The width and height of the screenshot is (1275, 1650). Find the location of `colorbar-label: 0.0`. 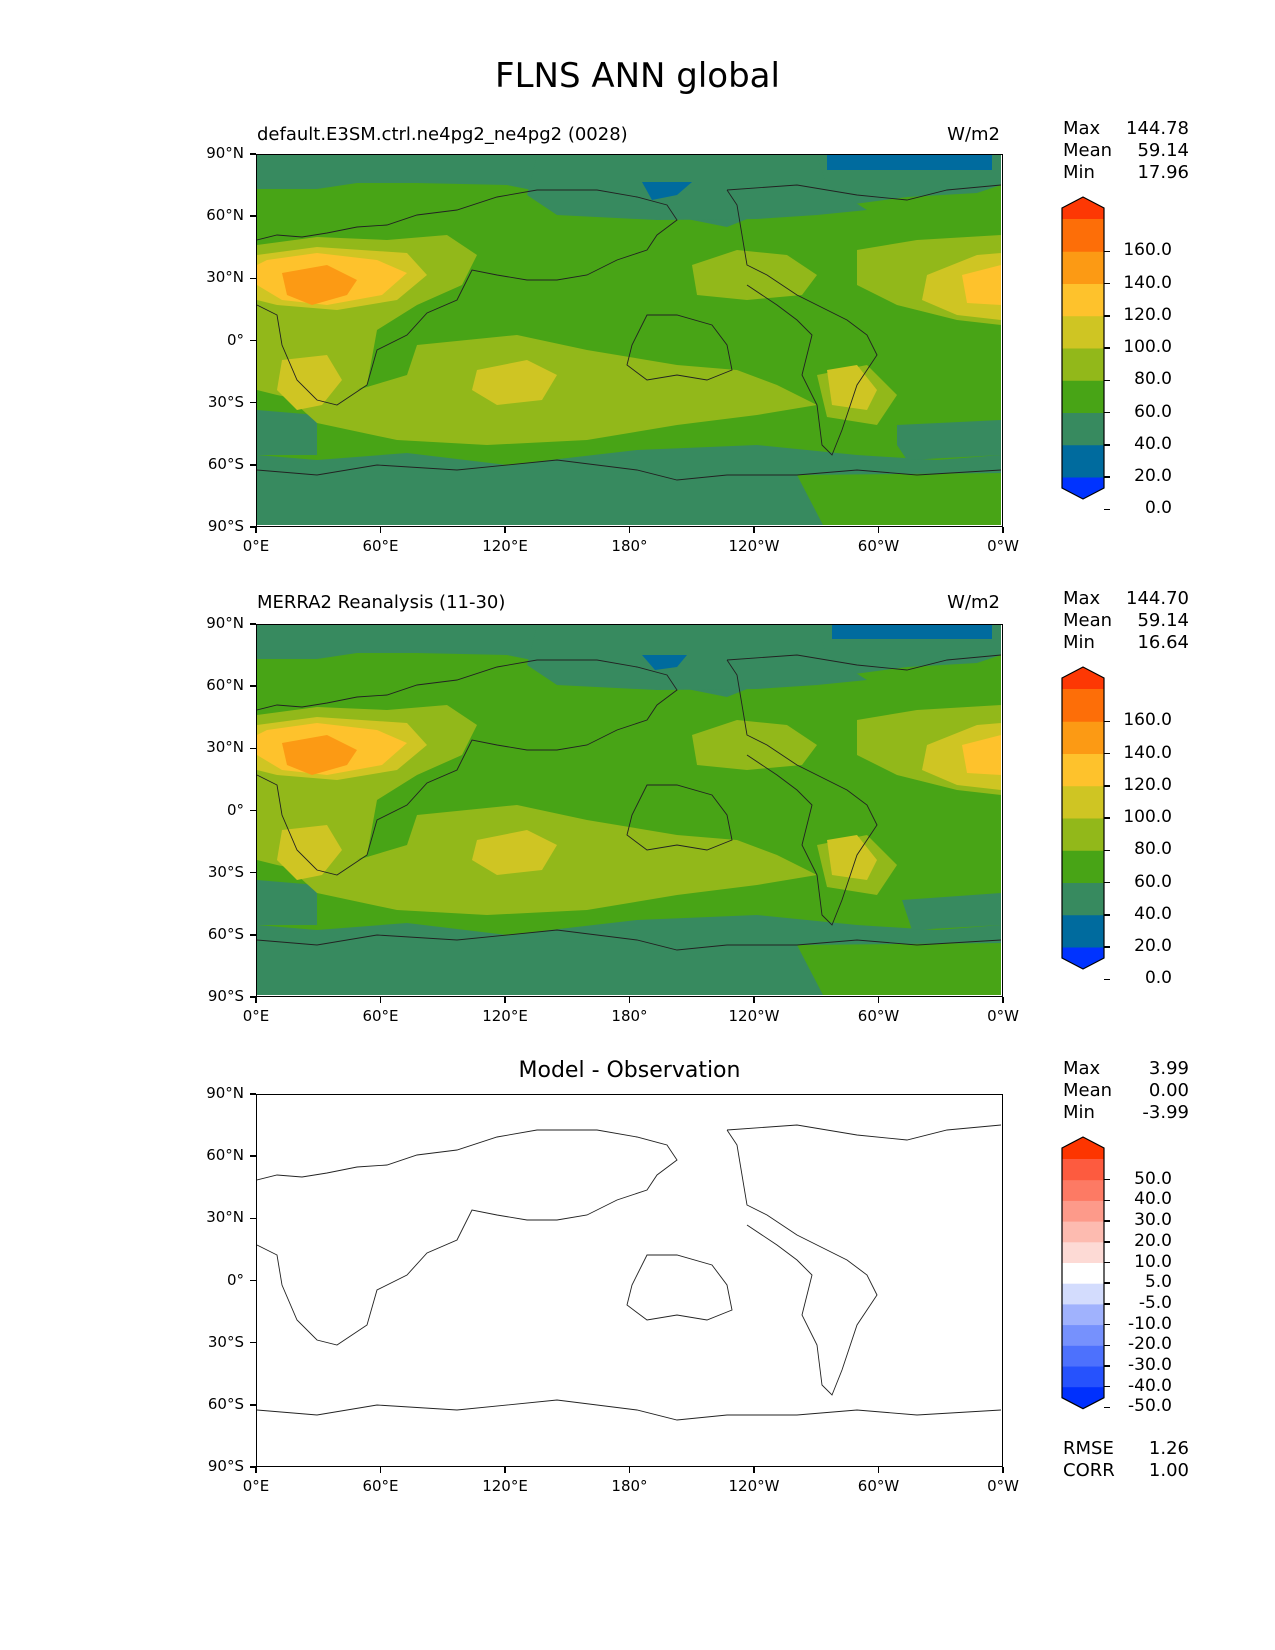

colorbar-label: 0.0 is located at coordinates (1158, 508).